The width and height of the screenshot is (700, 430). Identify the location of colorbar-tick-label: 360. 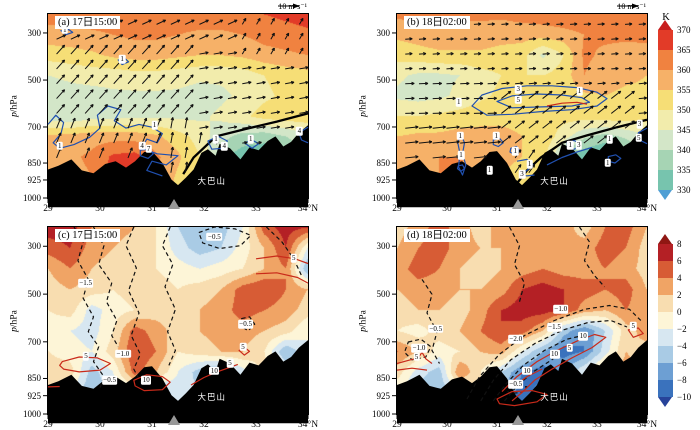
(684, 70).